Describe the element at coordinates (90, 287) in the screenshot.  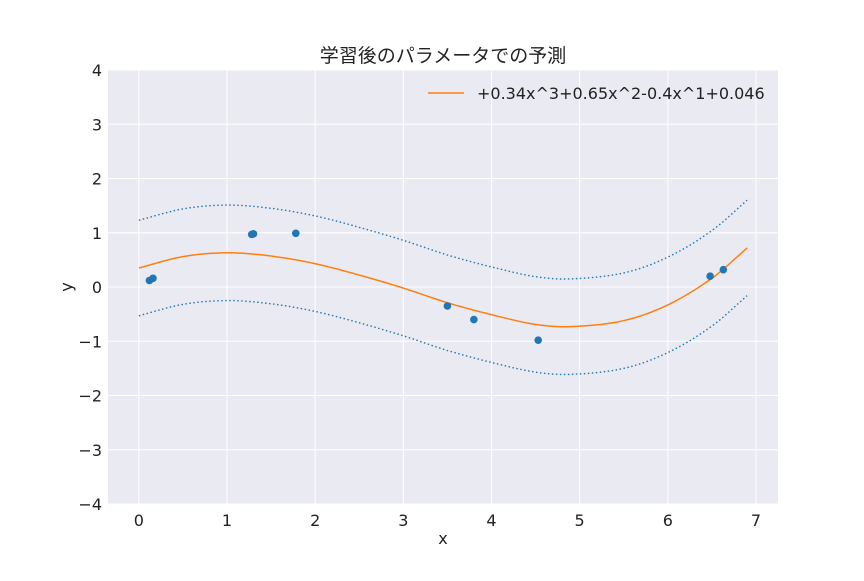
I see `y-tick-labels: −4 −3 −2 −1 0 1 2 3 4` at that location.